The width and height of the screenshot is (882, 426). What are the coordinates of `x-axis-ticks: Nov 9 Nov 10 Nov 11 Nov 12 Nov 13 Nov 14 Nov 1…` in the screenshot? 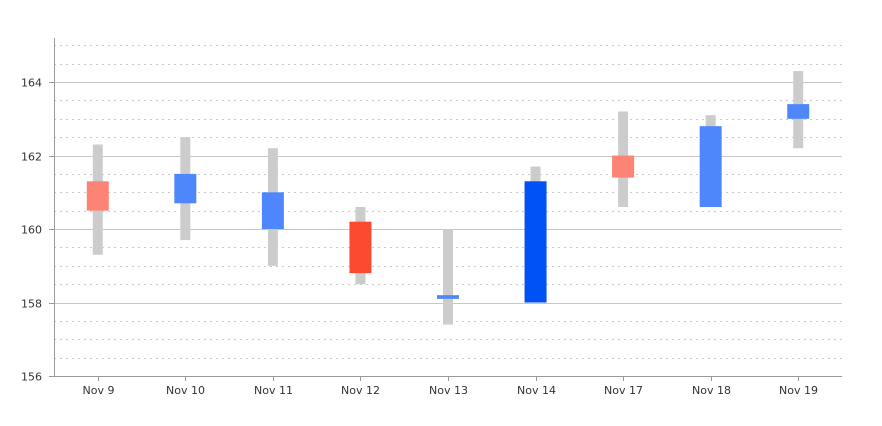 It's located at (450, 386).